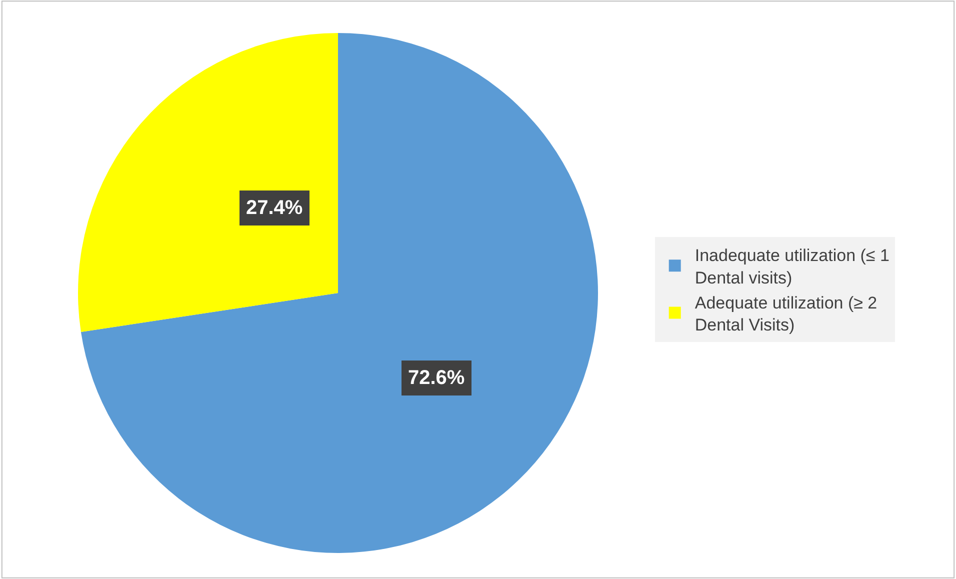 This screenshot has height=579, width=956. Describe the element at coordinates (436, 378) in the screenshot. I see `data-label: 72.6%` at that location.